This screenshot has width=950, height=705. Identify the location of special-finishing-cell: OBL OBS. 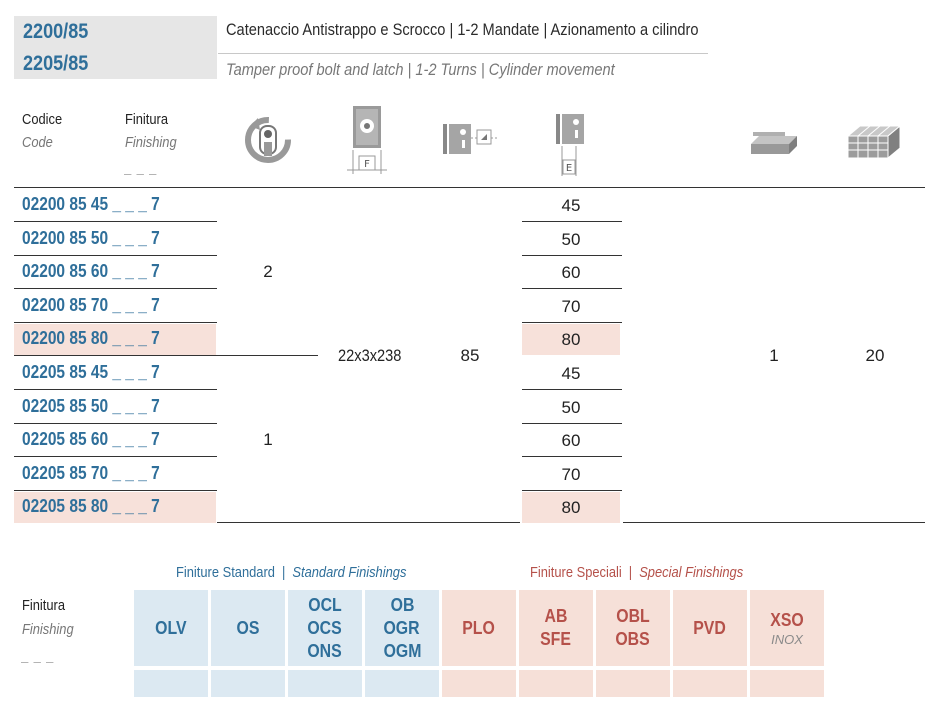
(633, 628).